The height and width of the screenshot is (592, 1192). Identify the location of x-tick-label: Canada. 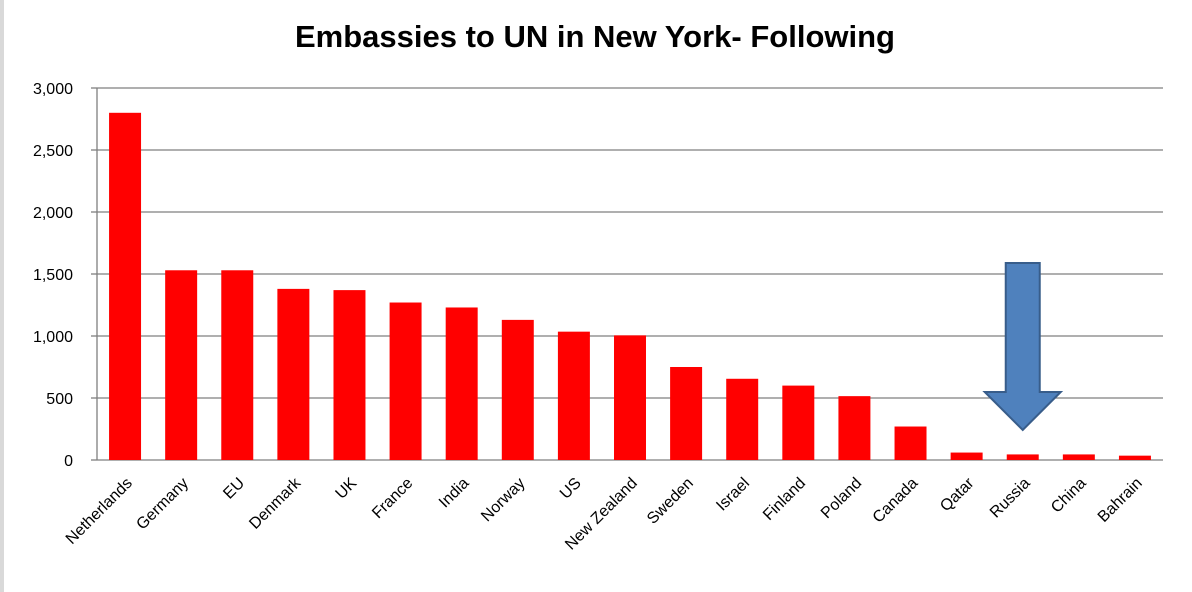
(896, 501).